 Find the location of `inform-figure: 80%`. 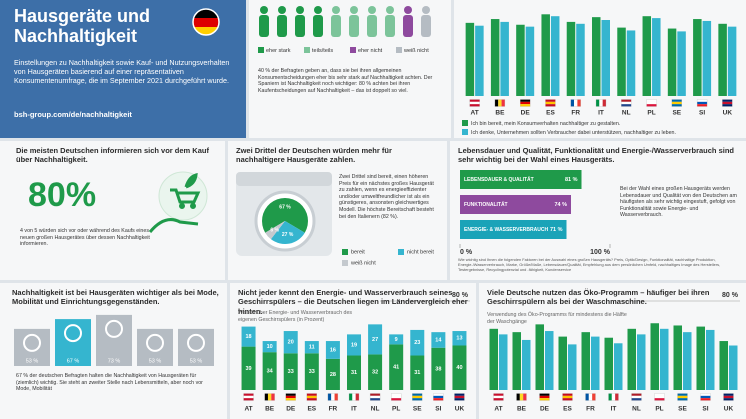

inform-figure: 80% is located at coordinates (62, 195).